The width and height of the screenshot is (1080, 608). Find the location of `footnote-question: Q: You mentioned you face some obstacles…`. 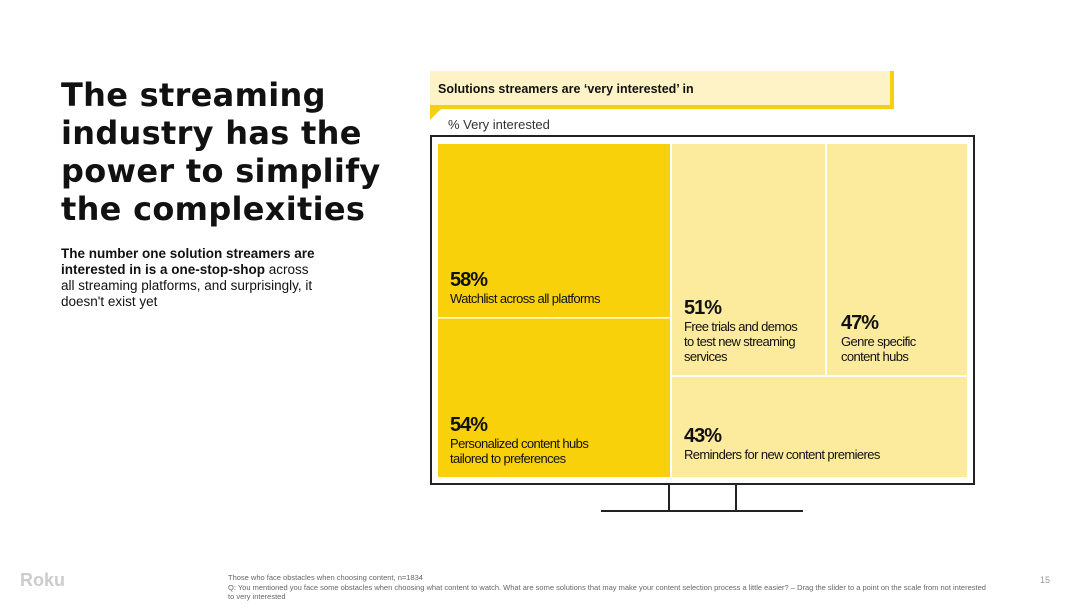

footnote-question: Q: You mentioned you face some obstacles… is located at coordinates (607, 592).